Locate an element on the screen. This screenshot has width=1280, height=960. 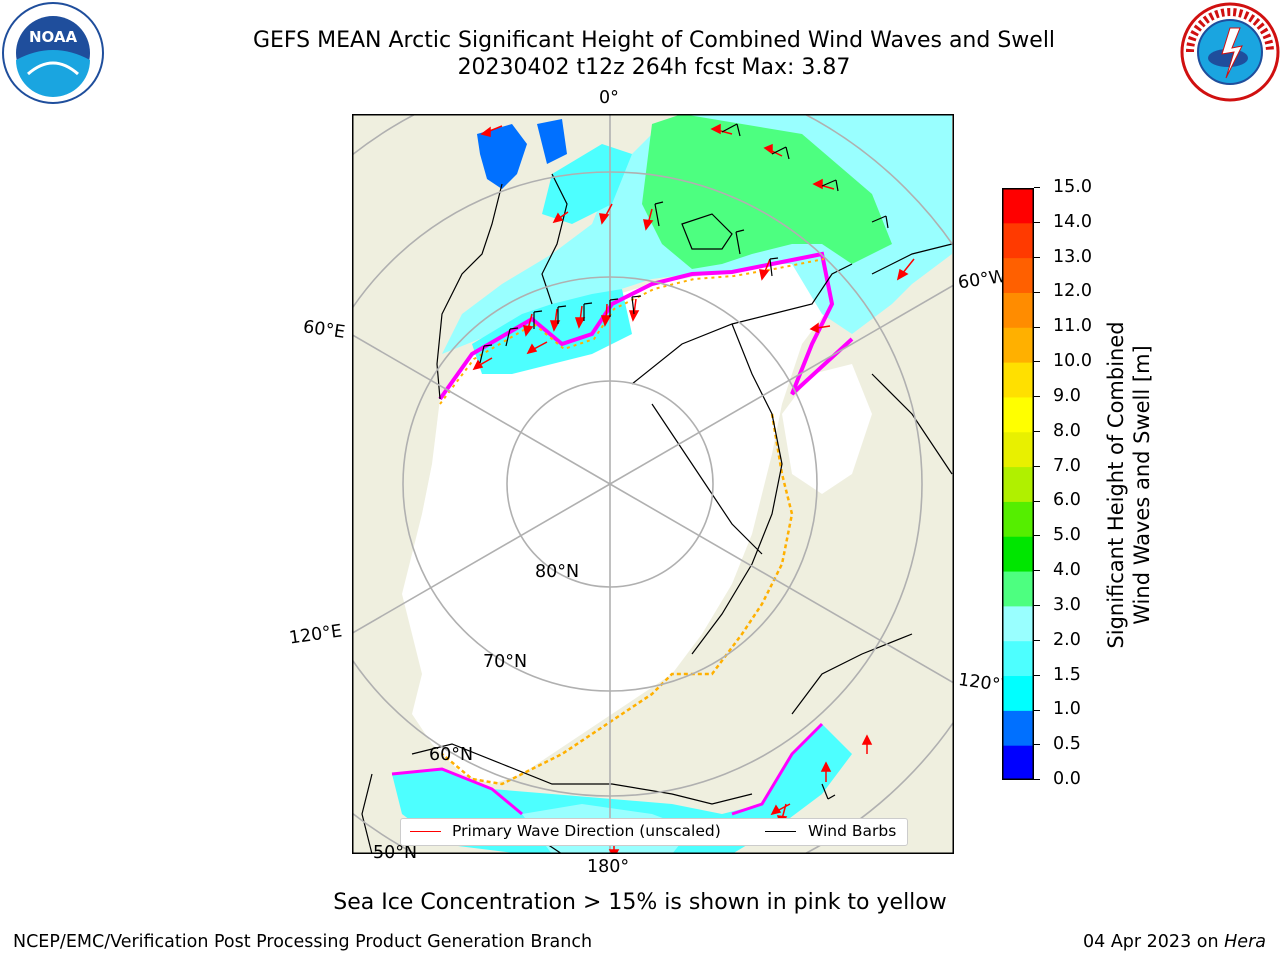
footer-date: 04 Apr 2023 on Hera is located at coordinates (1174, 942).